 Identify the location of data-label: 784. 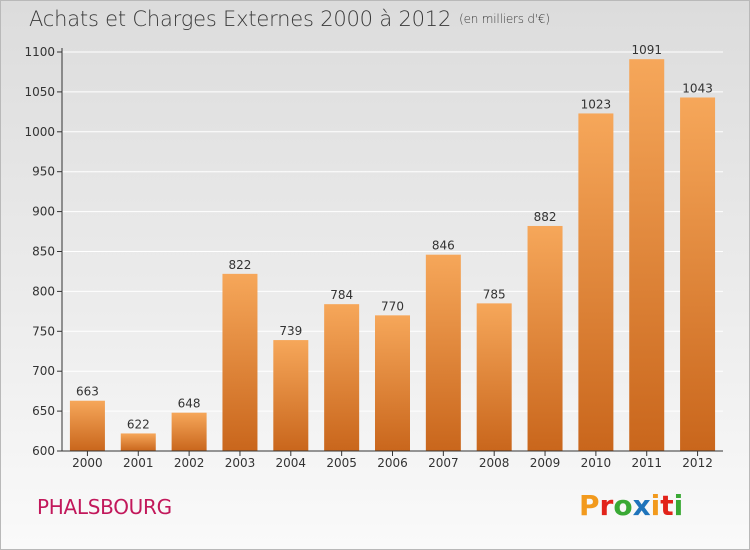
(341, 295).